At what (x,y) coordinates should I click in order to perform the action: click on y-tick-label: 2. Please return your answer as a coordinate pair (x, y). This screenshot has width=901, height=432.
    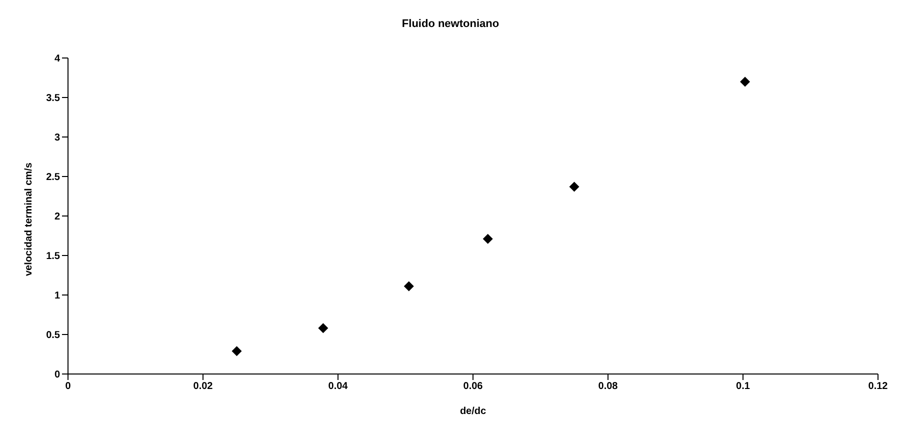
    Looking at the image, I should click on (57, 217).